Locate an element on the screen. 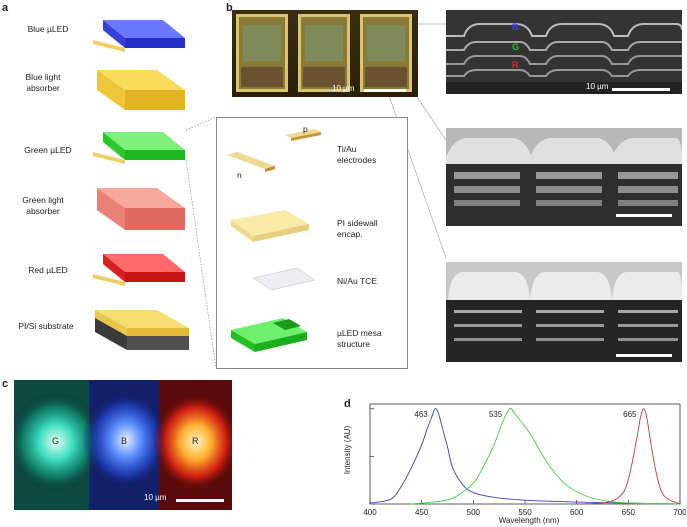  pi-sidewall-label: PI sidewall encap. is located at coordinates (357, 228).